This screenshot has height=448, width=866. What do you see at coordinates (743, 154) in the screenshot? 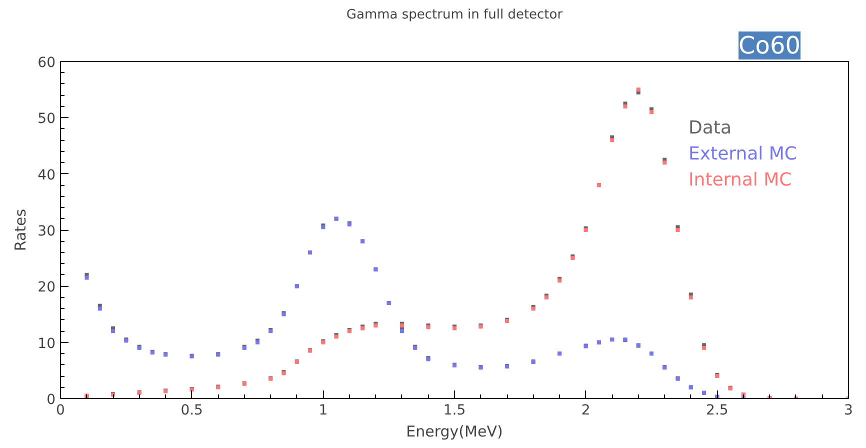
I see `text: External MC` at bounding box center [743, 154].